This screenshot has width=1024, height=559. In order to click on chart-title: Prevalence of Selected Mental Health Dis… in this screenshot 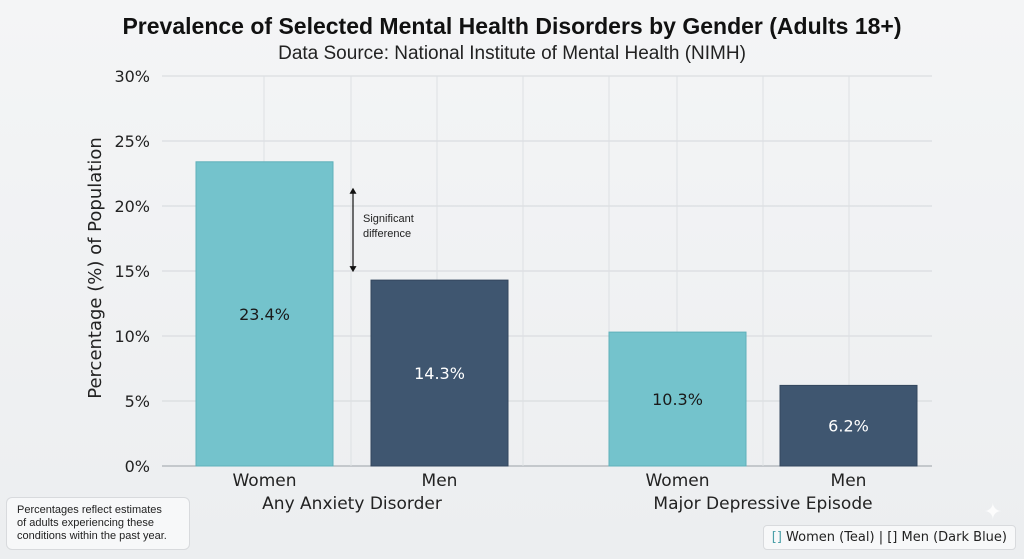, I will do `click(511, 26)`.